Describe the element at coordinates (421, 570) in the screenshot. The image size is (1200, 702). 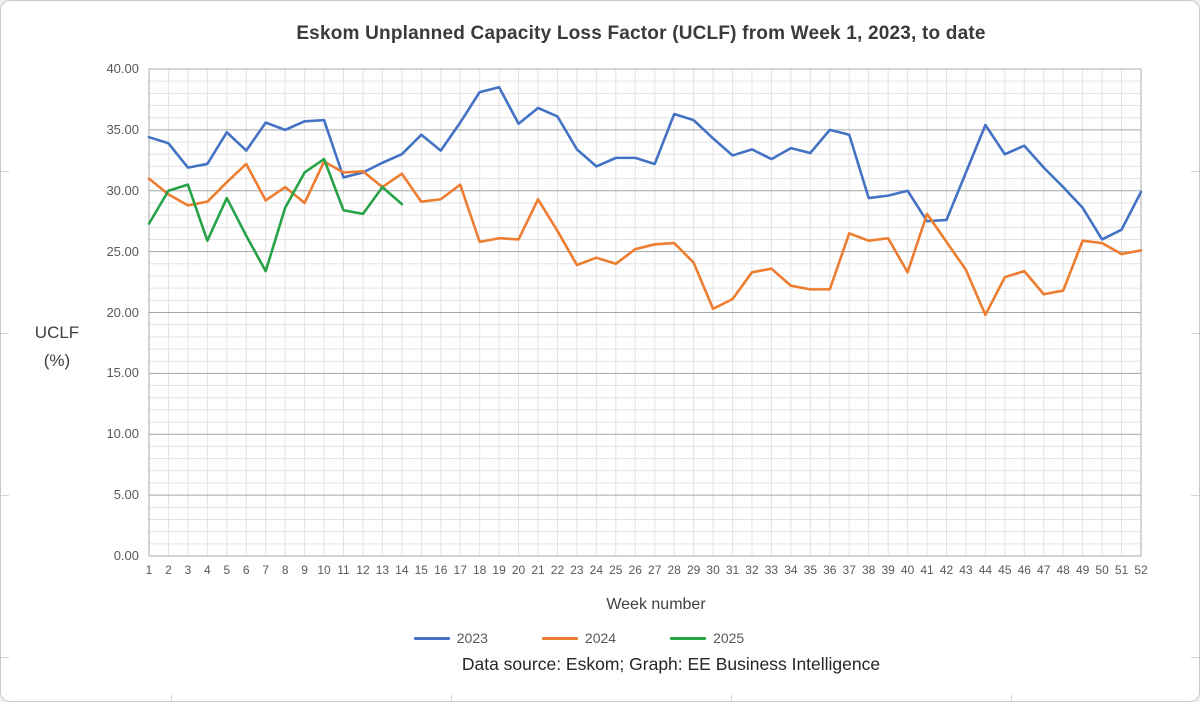
I see `x-axis-tick-label: 15` at that location.